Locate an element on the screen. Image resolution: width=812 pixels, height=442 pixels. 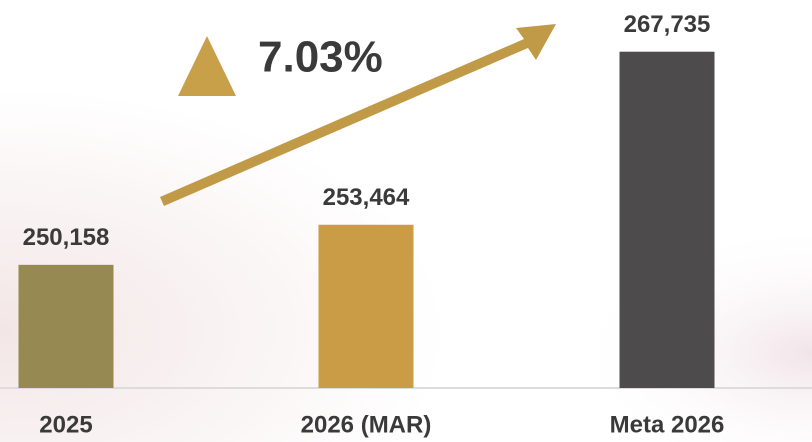
value-label: 253,464 is located at coordinates (366, 197).